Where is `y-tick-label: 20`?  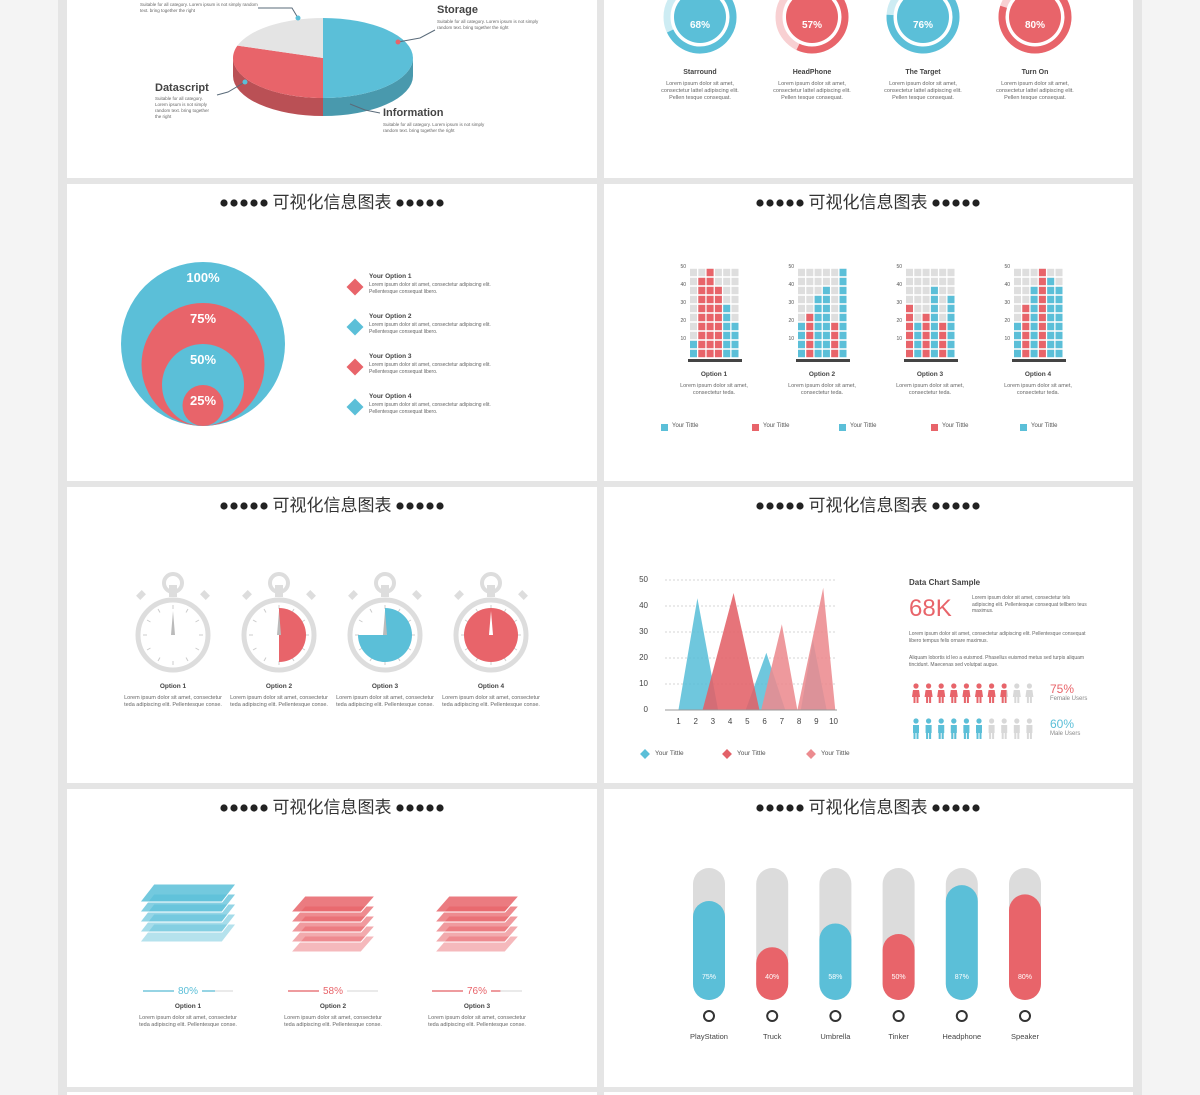 y-tick-label: 20 is located at coordinates (899, 321).